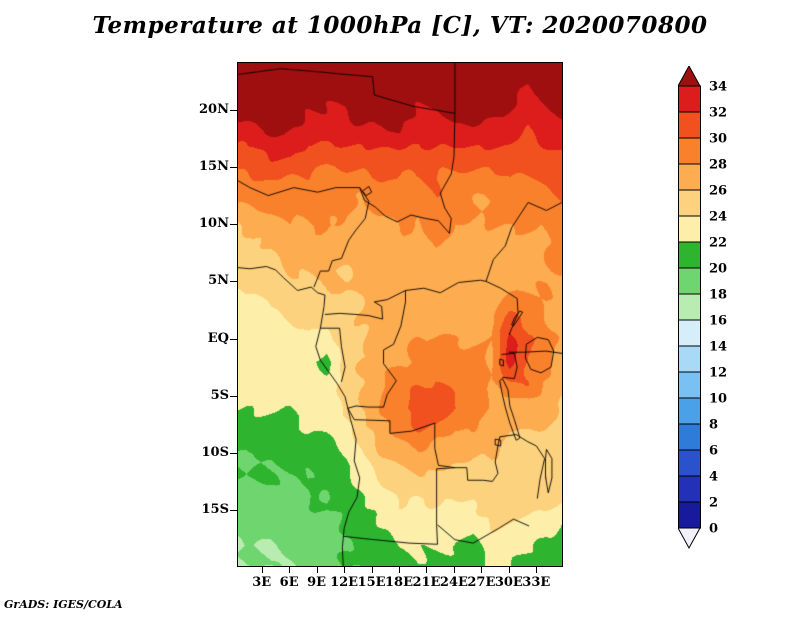  What do you see at coordinates (215, 510) in the screenshot?
I see `lat-tick-label: 15S` at bounding box center [215, 510].